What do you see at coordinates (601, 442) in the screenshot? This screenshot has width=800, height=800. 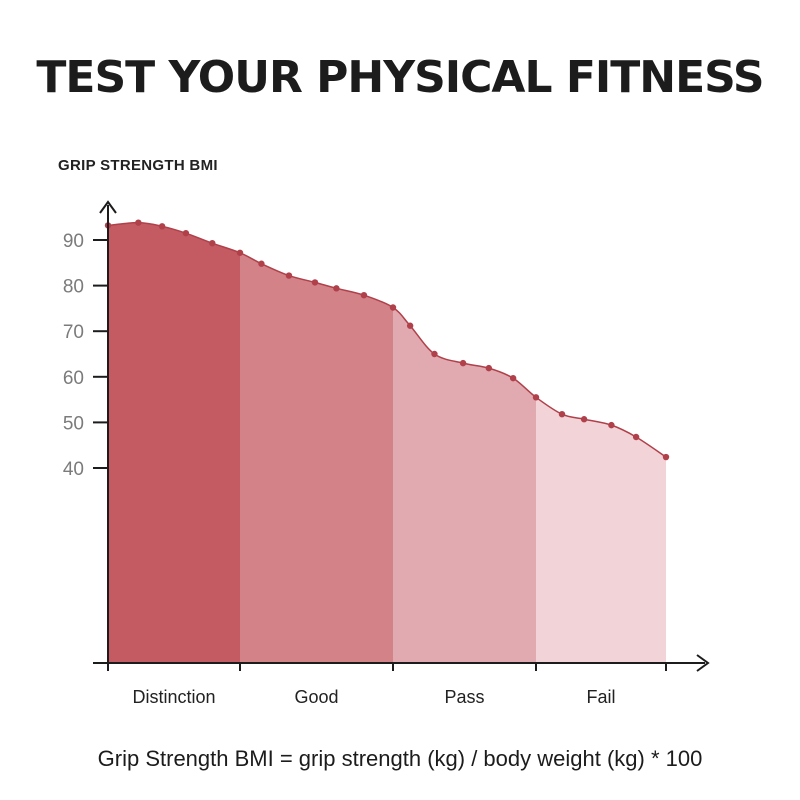 I see `band-fail` at bounding box center [601, 442].